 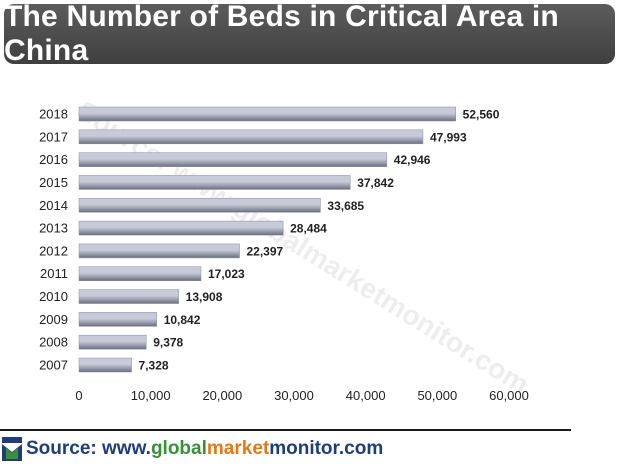 I want to click on x-tick-label-0: 0, so click(x=78, y=395).